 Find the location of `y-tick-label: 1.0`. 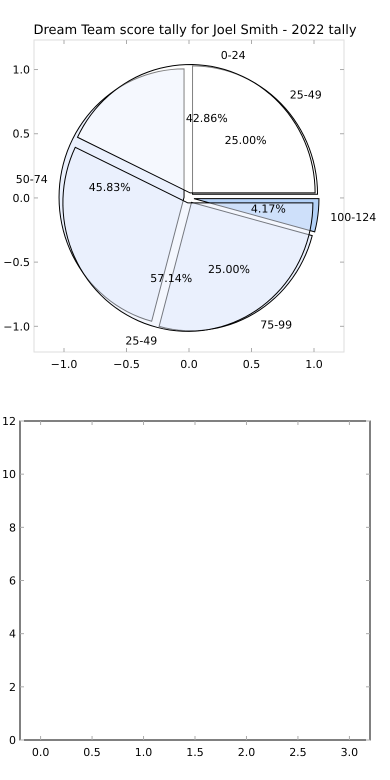

y-tick-label: 1.0 is located at coordinates (21, 70).